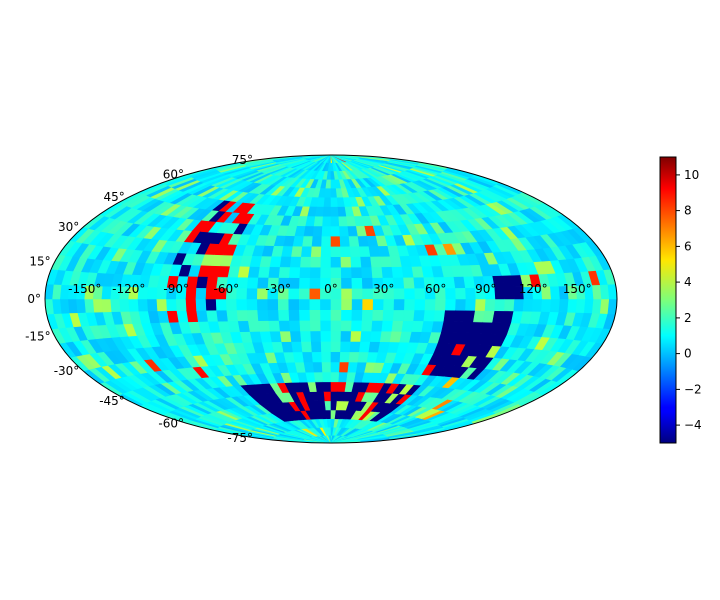 This screenshot has height=600, width=720. Describe the element at coordinates (112, 401) in the screenshot. I see `latitude-tick-label: -45°` at that location.